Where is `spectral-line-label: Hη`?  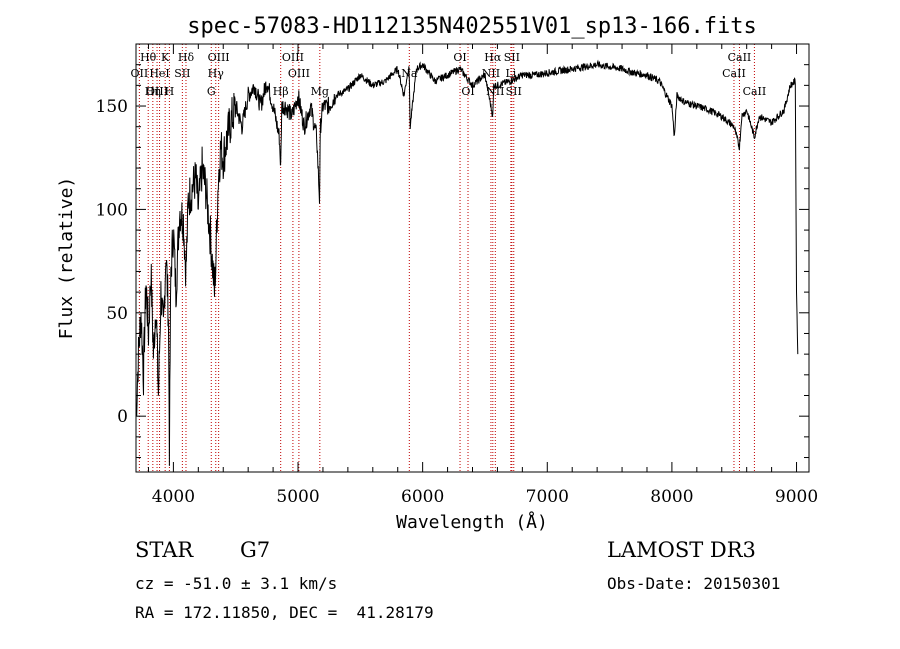 spectral-line-label: Hη is located at coordinates (153, 91).